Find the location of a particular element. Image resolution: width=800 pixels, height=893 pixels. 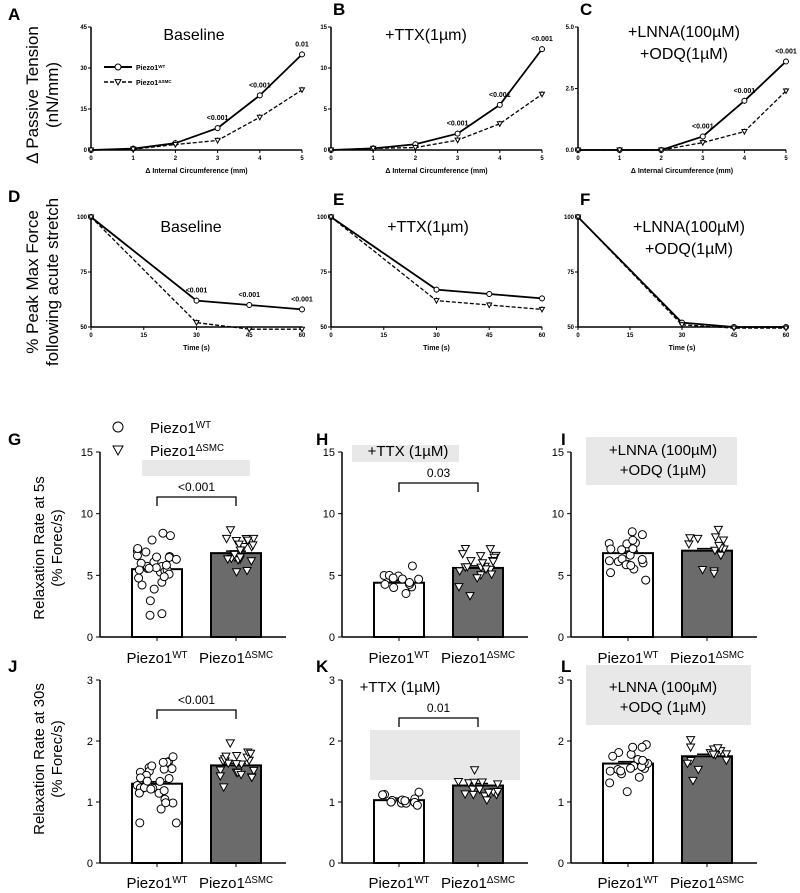

x-tick-label: 30 is located at coordinates (436, 336).